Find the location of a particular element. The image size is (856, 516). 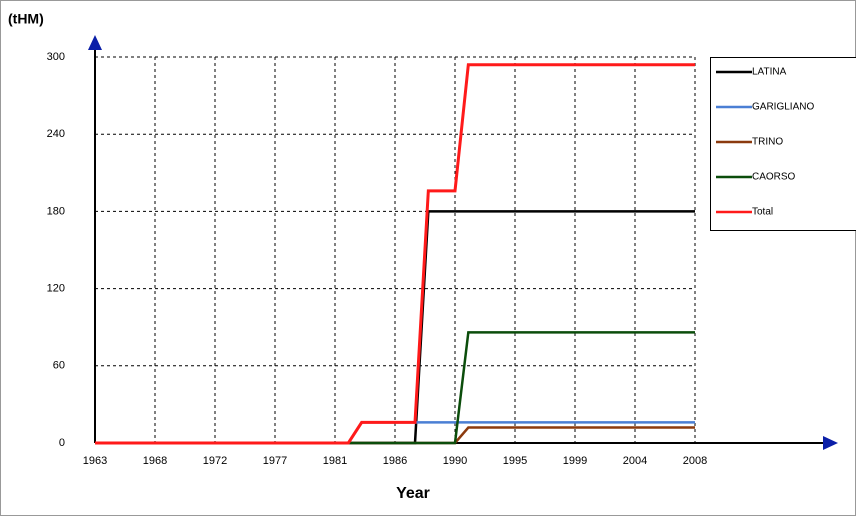

x-axis-title: Year is located at coordinates (413, 493).